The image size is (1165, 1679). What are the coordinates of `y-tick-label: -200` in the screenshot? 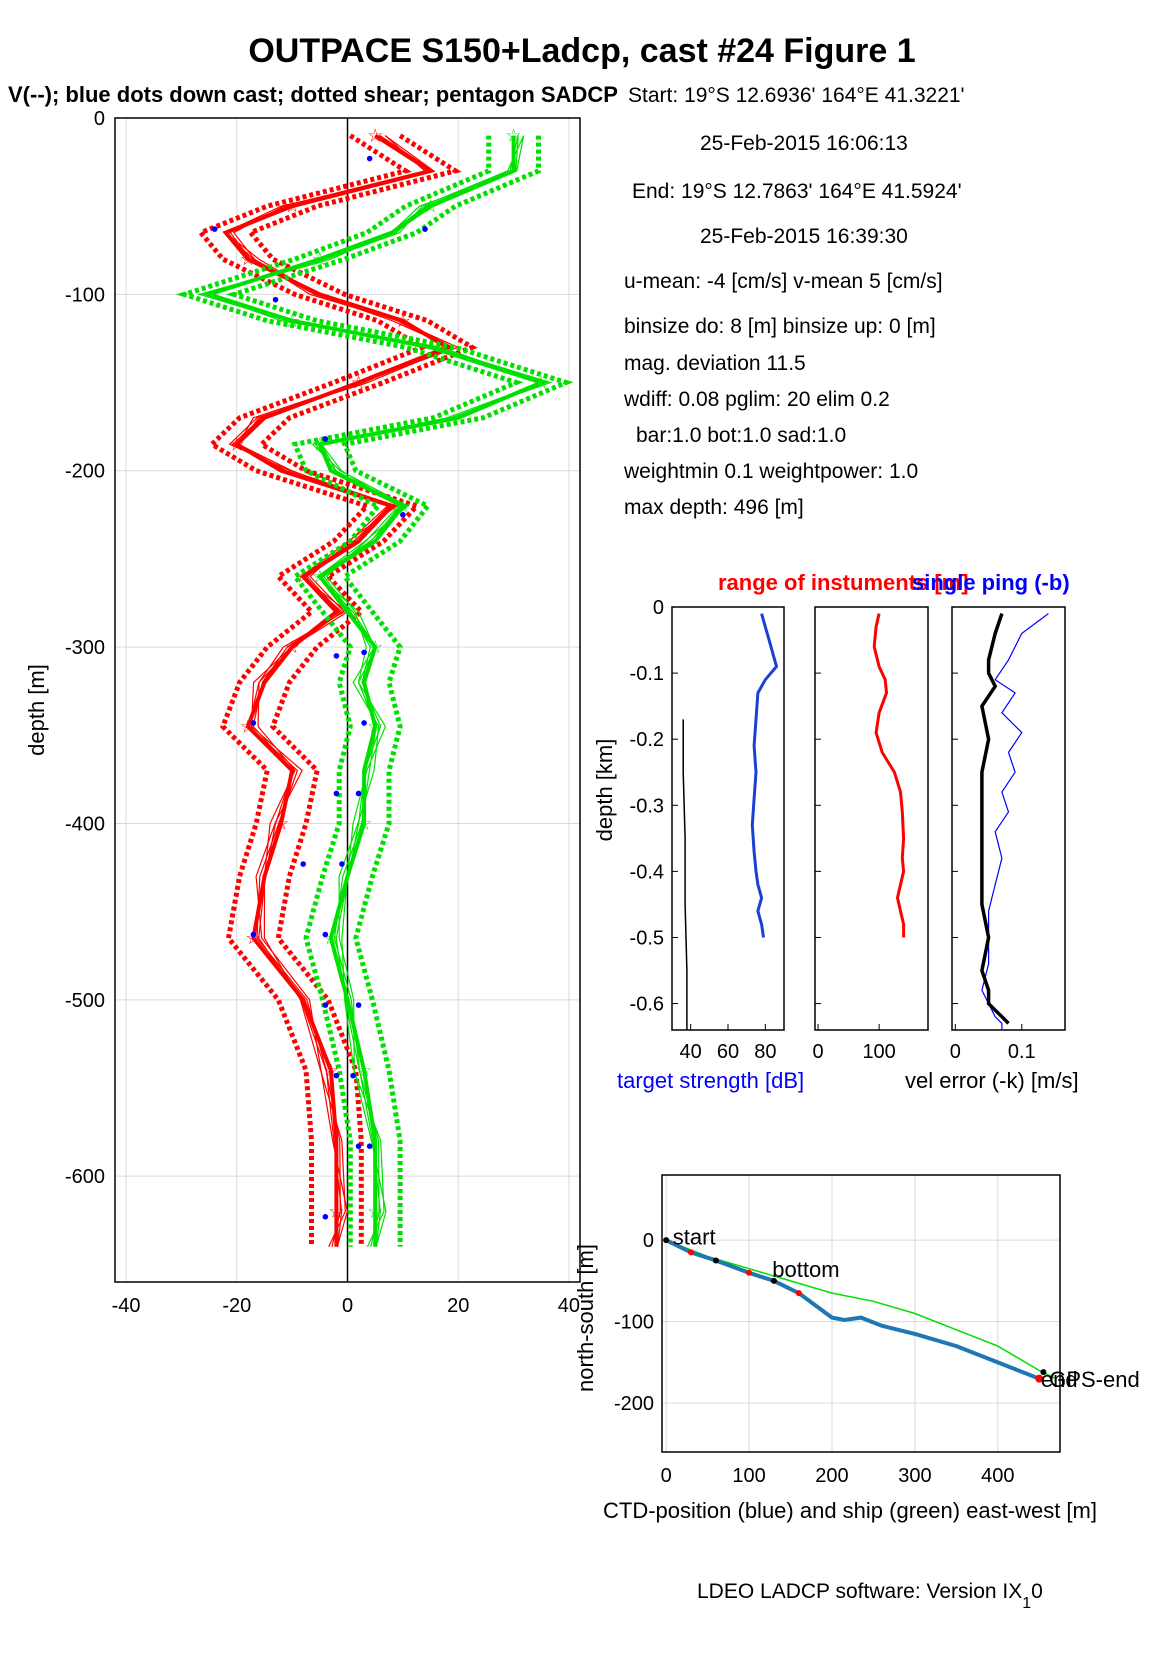 It's located at (634, 1404).